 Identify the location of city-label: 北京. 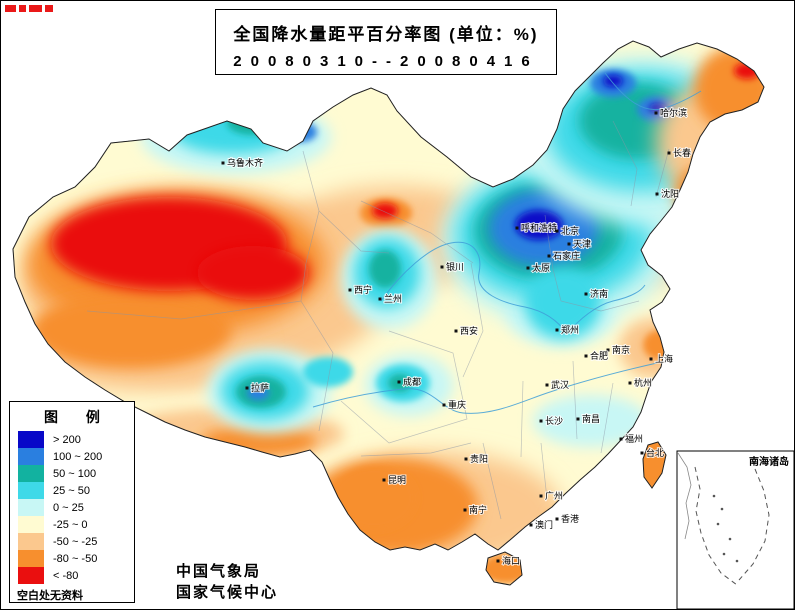
(570, 230).